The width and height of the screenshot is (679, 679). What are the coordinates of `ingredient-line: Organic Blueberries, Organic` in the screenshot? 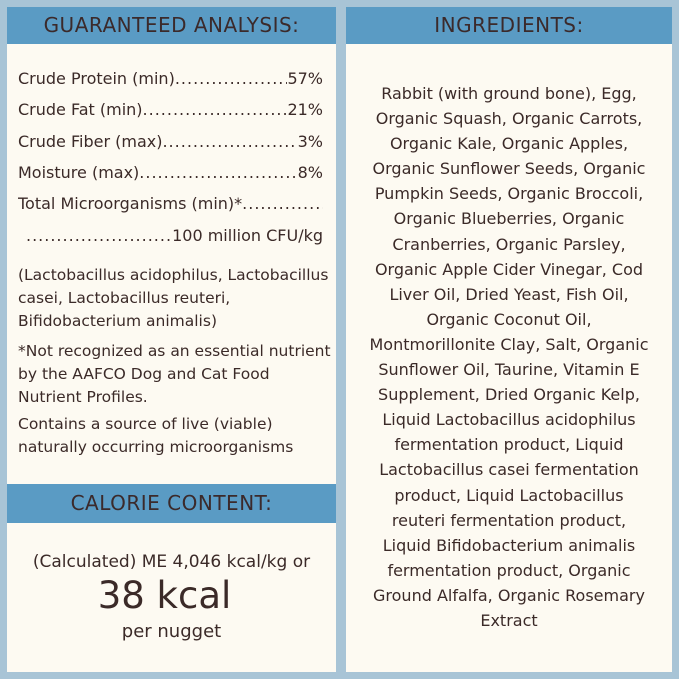 It's located at (509, 219).